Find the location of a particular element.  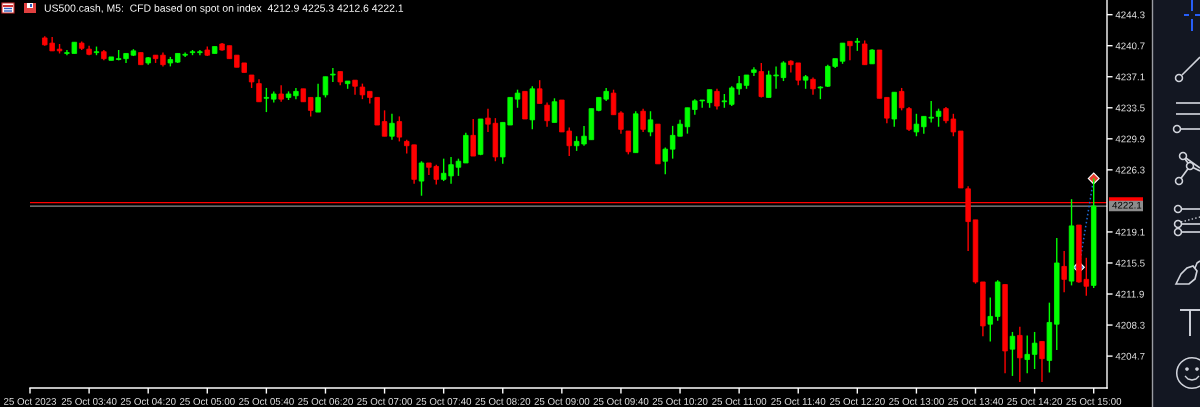

y-tick-label: 4244.3 is located at coordinates (1130, 15).